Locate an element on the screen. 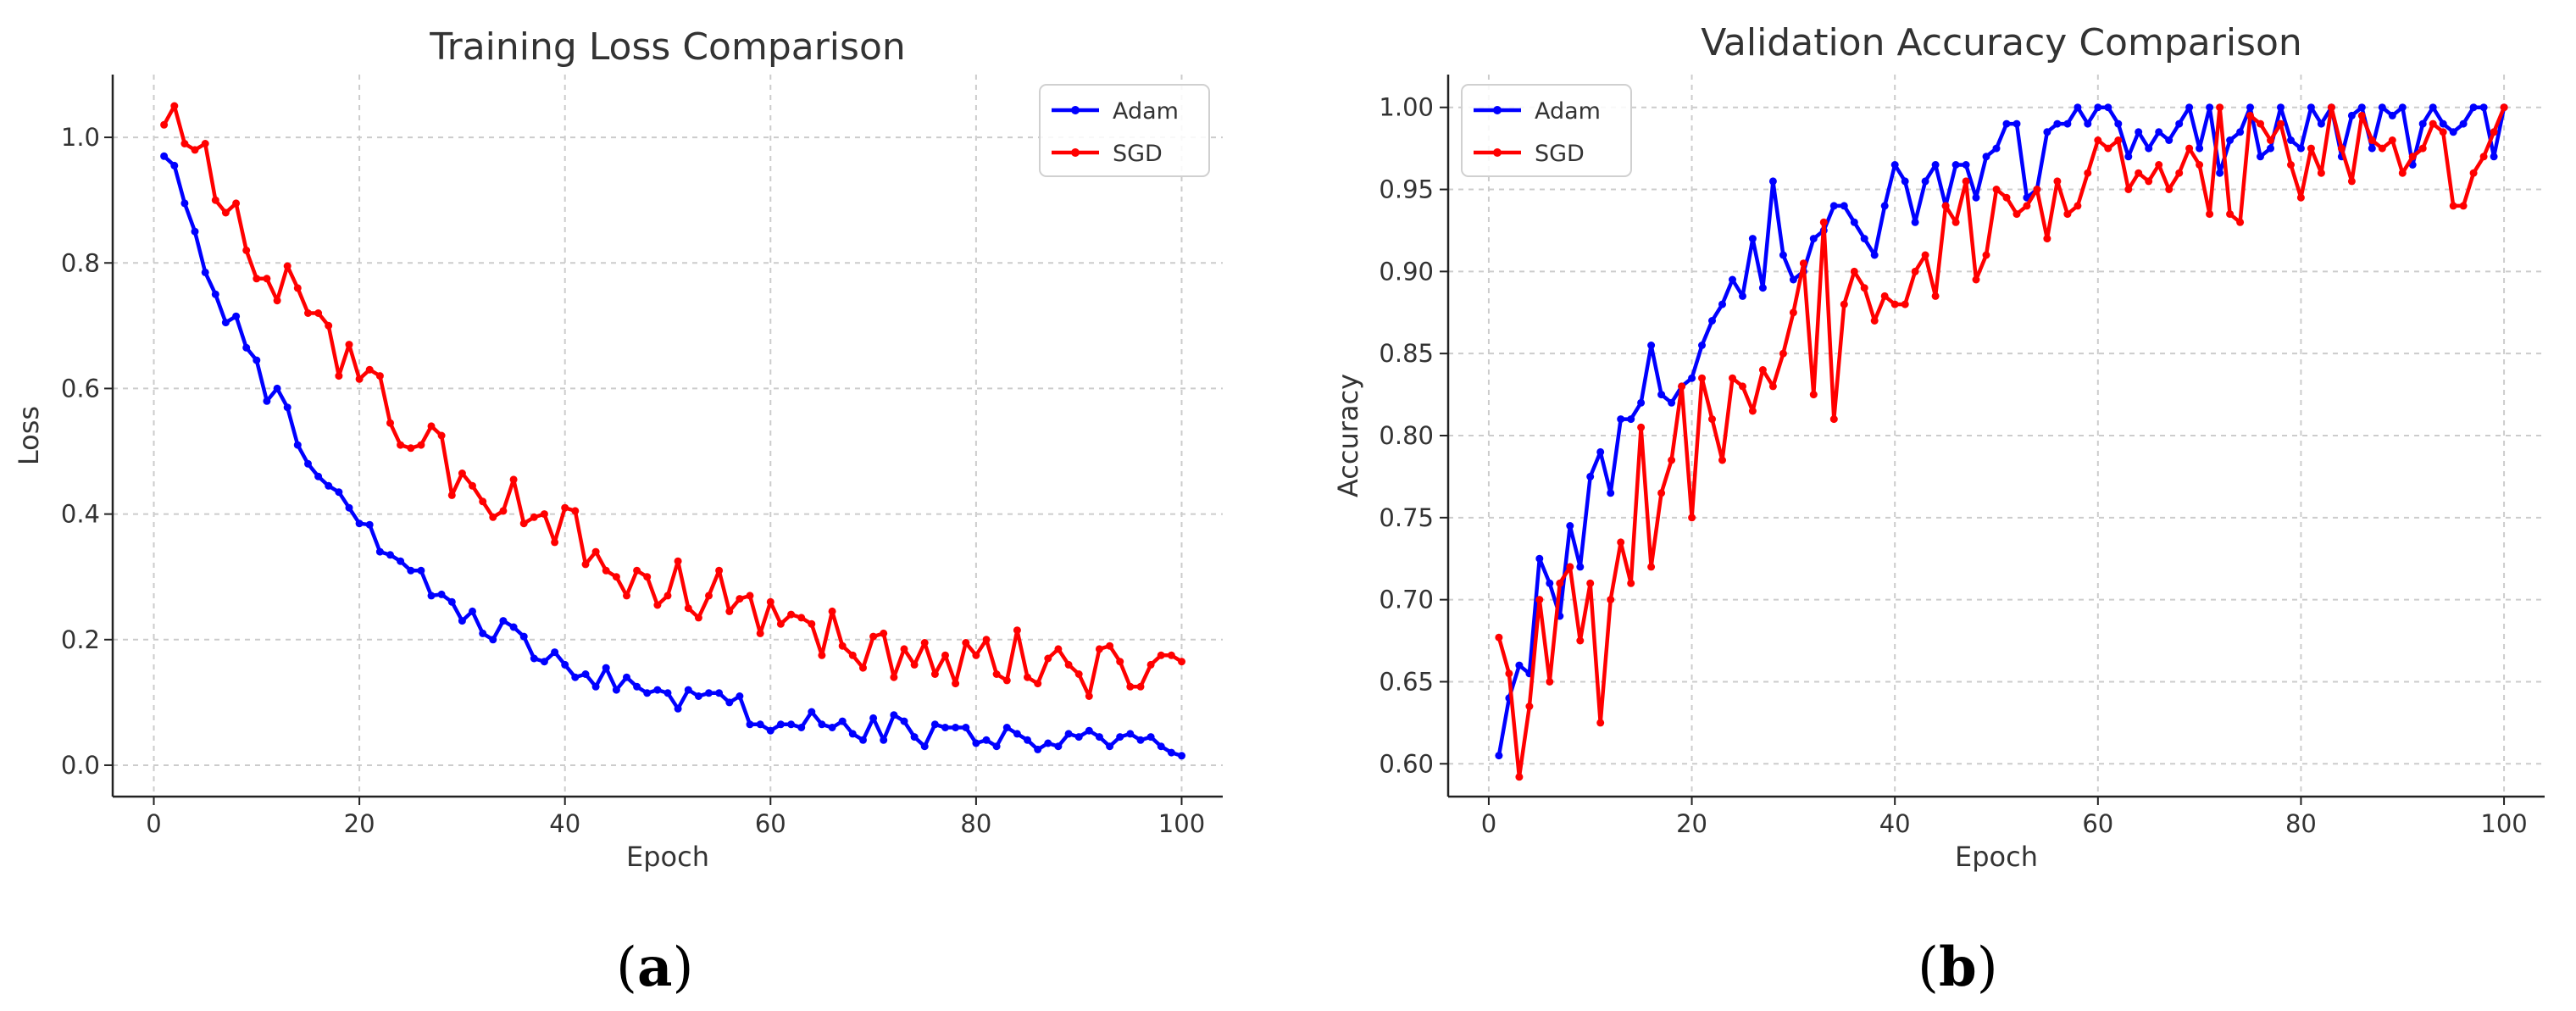 This screenshot has width=2576, height=1011. legend: Adam SGD is located at coordinates (1546, 130).